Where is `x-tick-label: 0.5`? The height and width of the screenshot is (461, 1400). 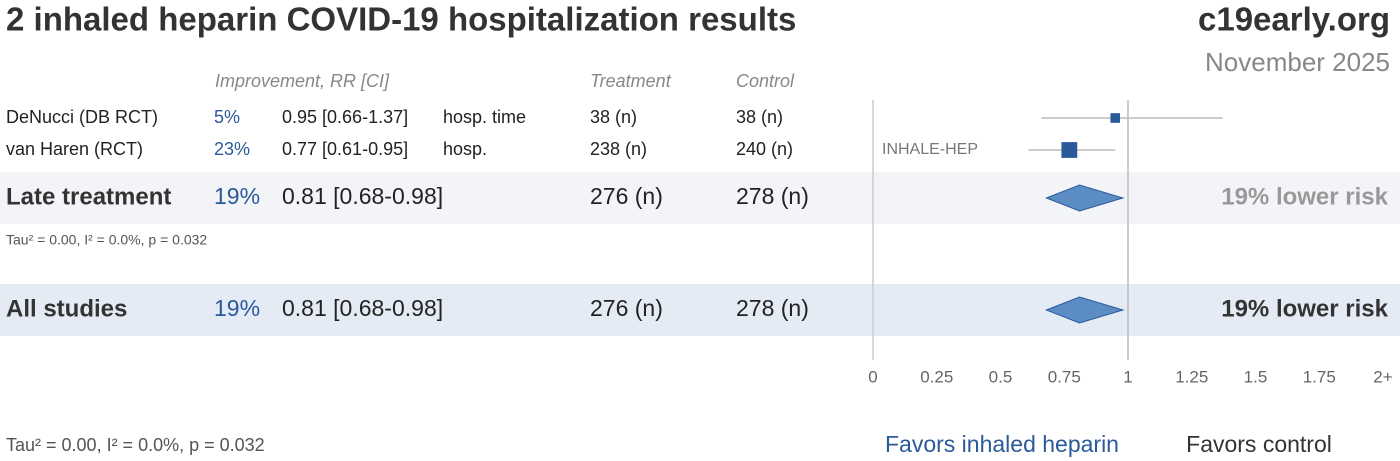
x-tick-label: 0.5 is located at coordinates (1001, 376).